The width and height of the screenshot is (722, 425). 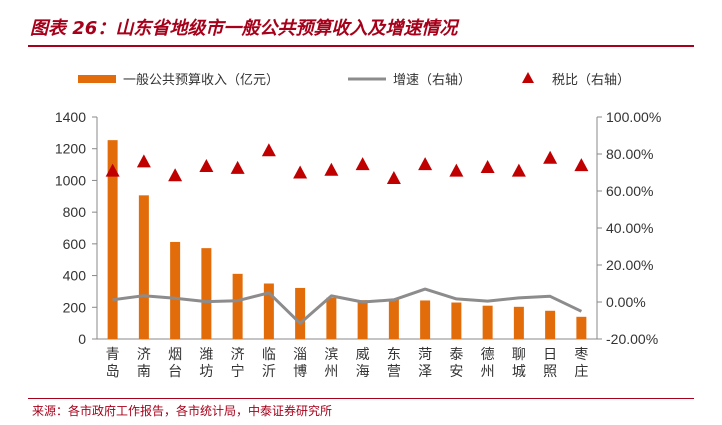 What do you see at coordinates (175, 355) in the screenshot?
I see `category-label-烟台: 烟` at bounding box center [175, 355].